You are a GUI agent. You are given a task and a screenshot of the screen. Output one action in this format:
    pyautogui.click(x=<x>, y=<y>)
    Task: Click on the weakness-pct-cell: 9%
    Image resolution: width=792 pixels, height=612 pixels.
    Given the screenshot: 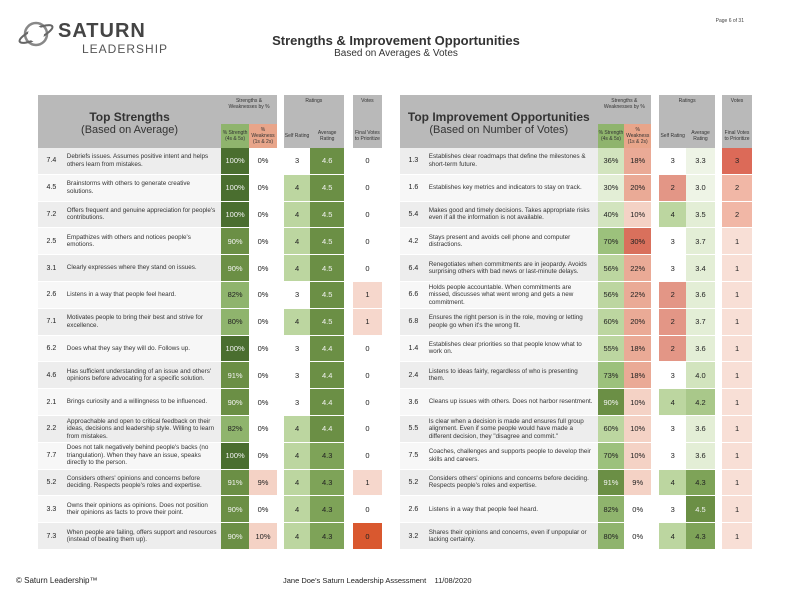 What is the action you would take?
    pyautogui.click(x=638, y=483)
    